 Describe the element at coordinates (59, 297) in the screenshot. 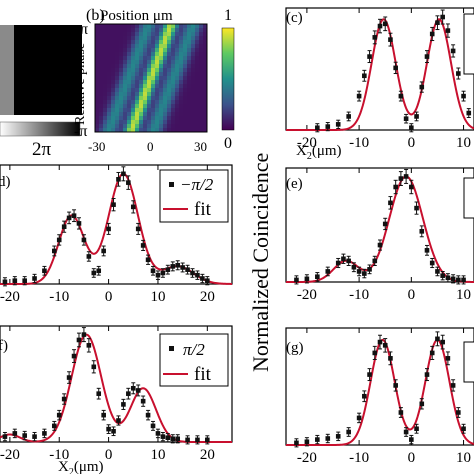

I see `x-tick-label: -10` at that location.